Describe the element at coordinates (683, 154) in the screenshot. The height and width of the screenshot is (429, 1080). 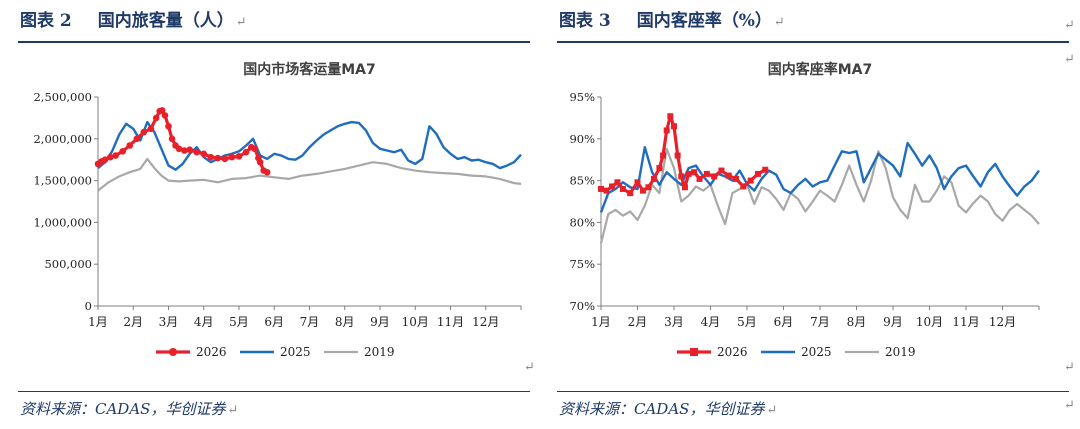
I see `series-line-2026` at that location.